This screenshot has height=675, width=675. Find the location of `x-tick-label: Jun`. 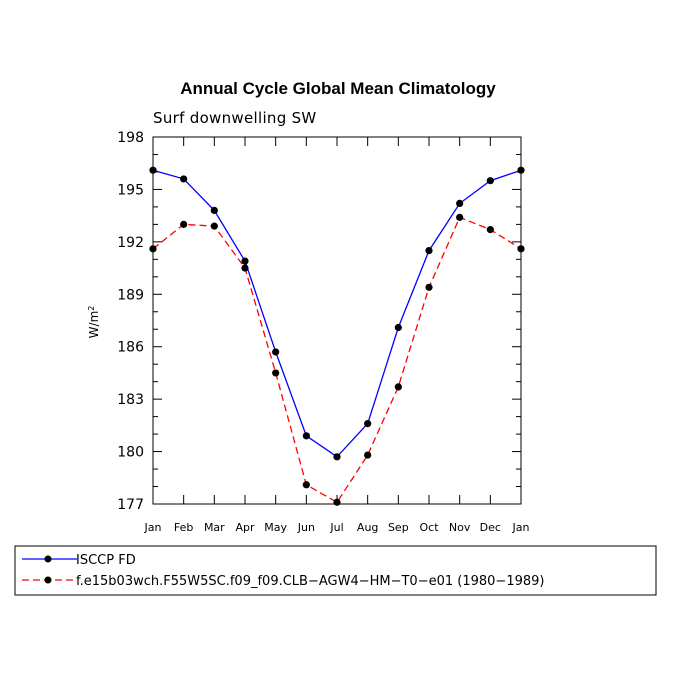

x-tick-label: Jun is located at coordinates (306, 527).